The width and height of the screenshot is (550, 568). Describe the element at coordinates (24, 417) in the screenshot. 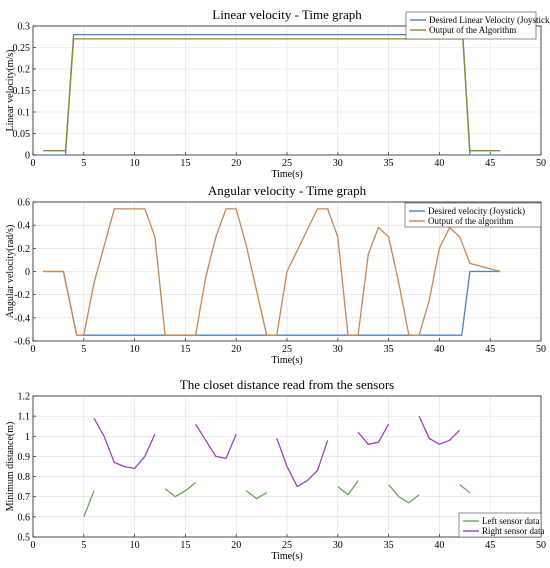

I see `y-tick-label: 1.1` at that location.